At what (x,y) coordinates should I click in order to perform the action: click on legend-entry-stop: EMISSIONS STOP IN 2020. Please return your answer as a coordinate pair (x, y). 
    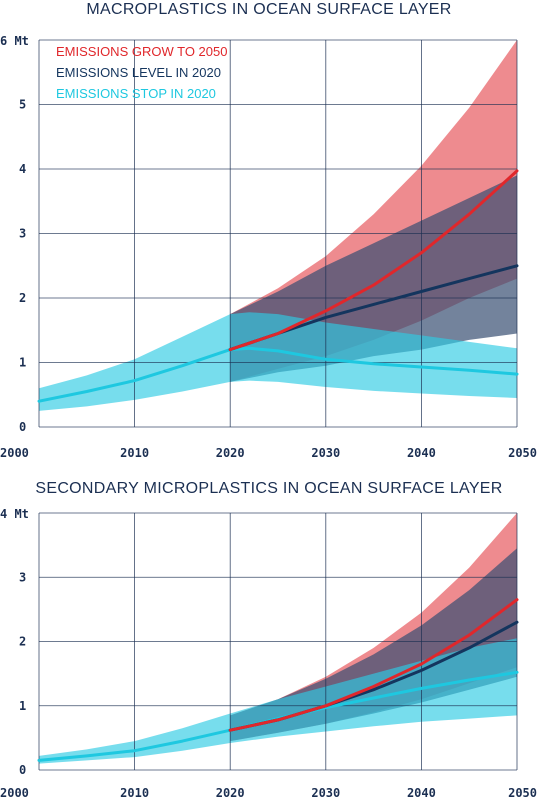
    Looking at the image, I should click on (136, 93).